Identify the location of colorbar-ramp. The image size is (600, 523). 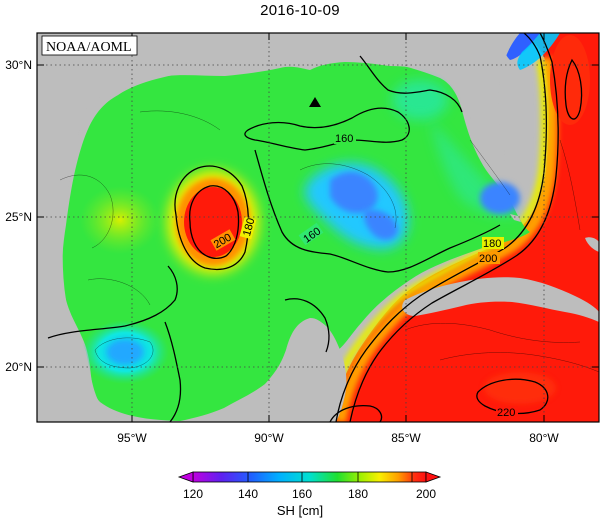
(309, 477).